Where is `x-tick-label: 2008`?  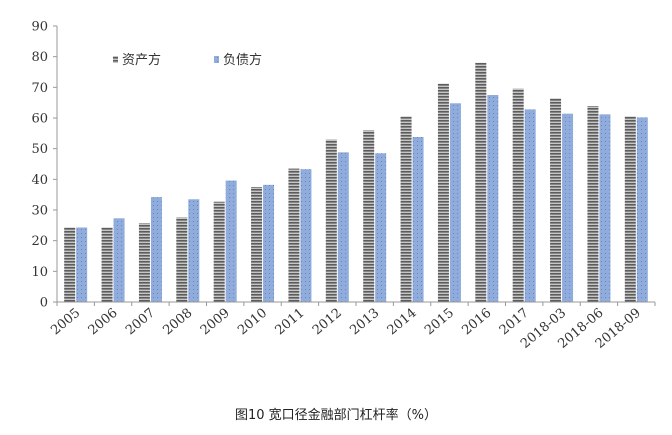 x-tick-label: 2008 is located at coordinates (177, 322).